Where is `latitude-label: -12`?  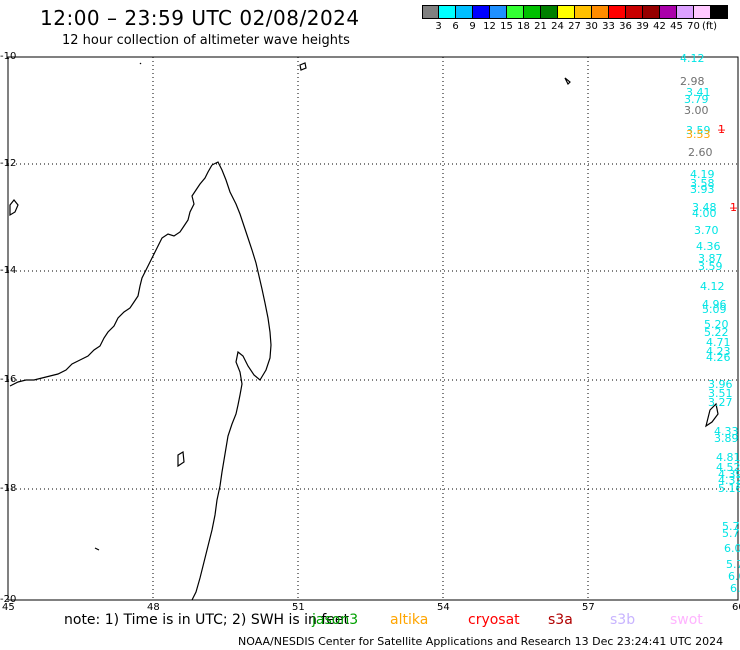 latitude-label: -12 is located at coordinates (8, 163).